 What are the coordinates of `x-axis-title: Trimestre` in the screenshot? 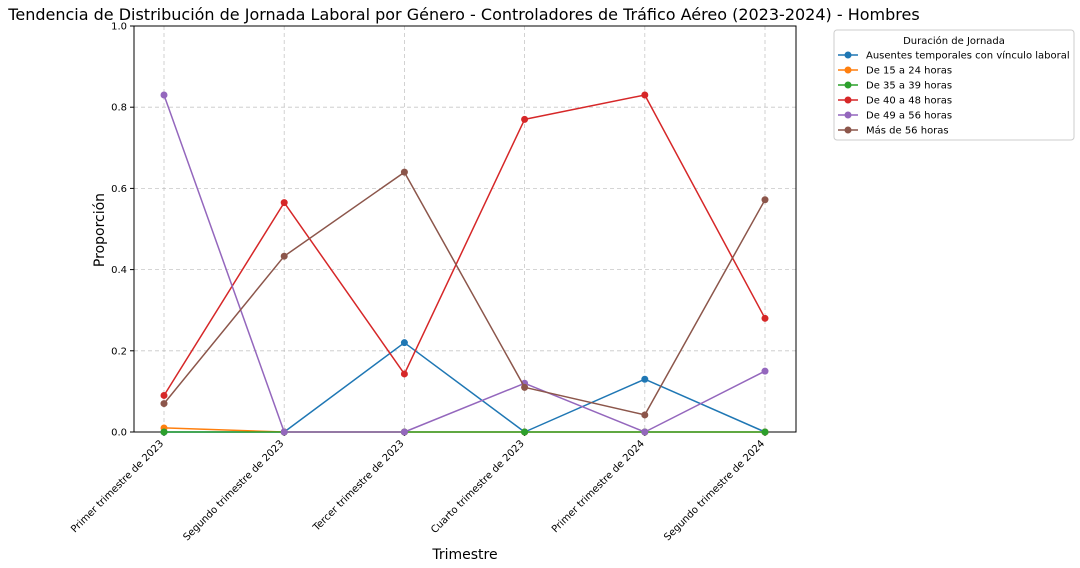 It's located at (464, 555).